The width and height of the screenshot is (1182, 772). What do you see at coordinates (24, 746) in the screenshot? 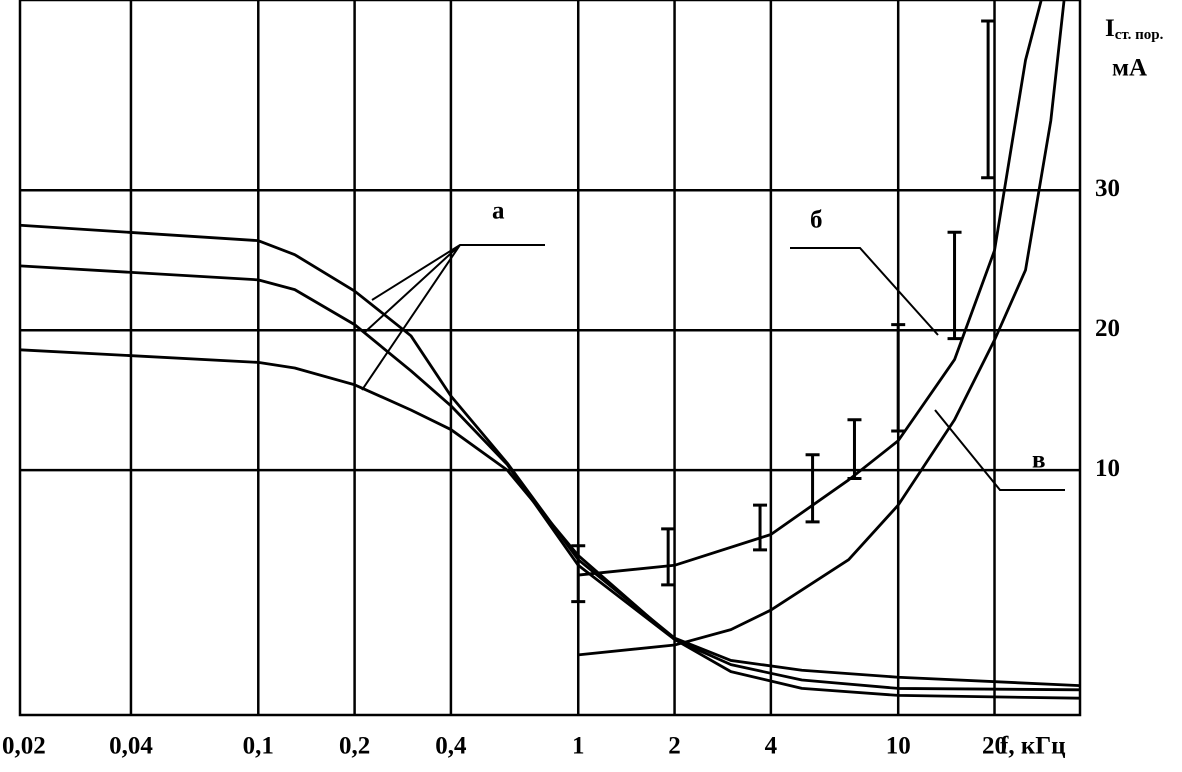
I see `x-tick-label: 0,02` at bounding box center [24, 746].